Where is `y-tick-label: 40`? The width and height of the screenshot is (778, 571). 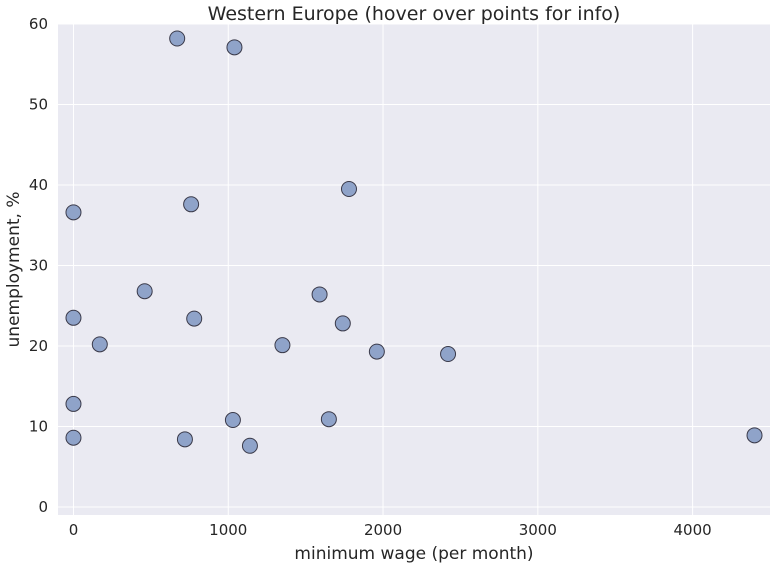
y-tick-label: 40 is located at coordinates (38, 185).